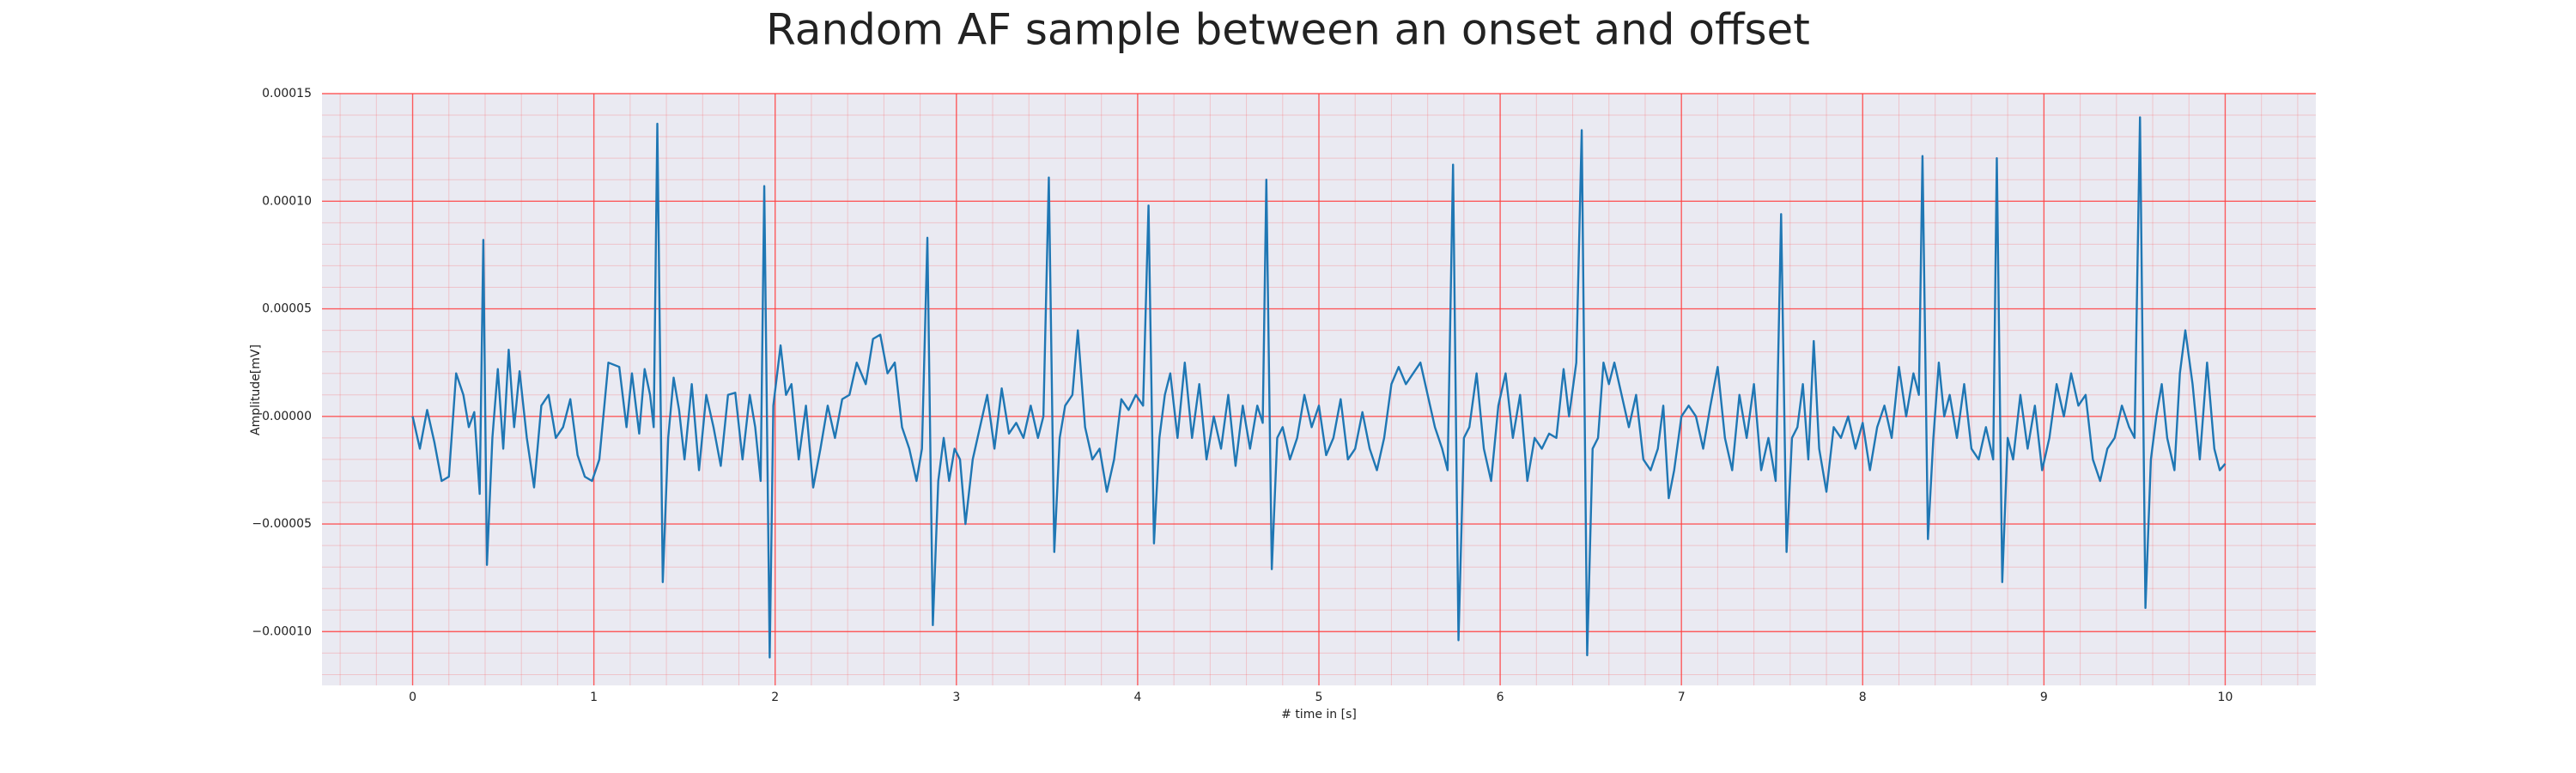 This screenshot has width=2576, height=773. I want to click on x-tick-label: 4, so click(1137, 697).